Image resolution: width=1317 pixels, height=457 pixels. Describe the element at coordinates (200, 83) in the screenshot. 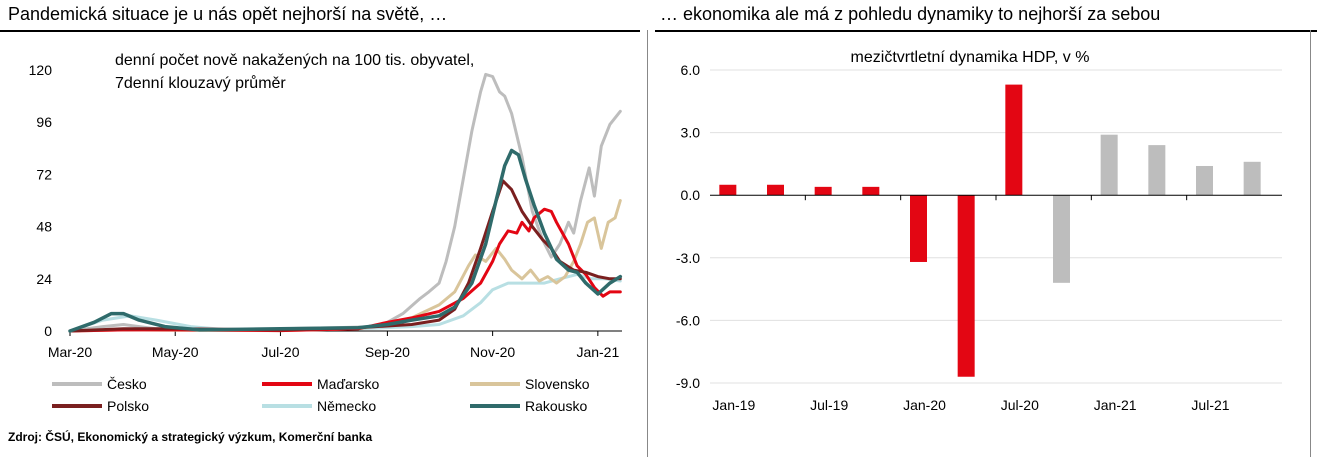

I see `chart-annotation-line2: 7denní klouzavý průměr` at that location.